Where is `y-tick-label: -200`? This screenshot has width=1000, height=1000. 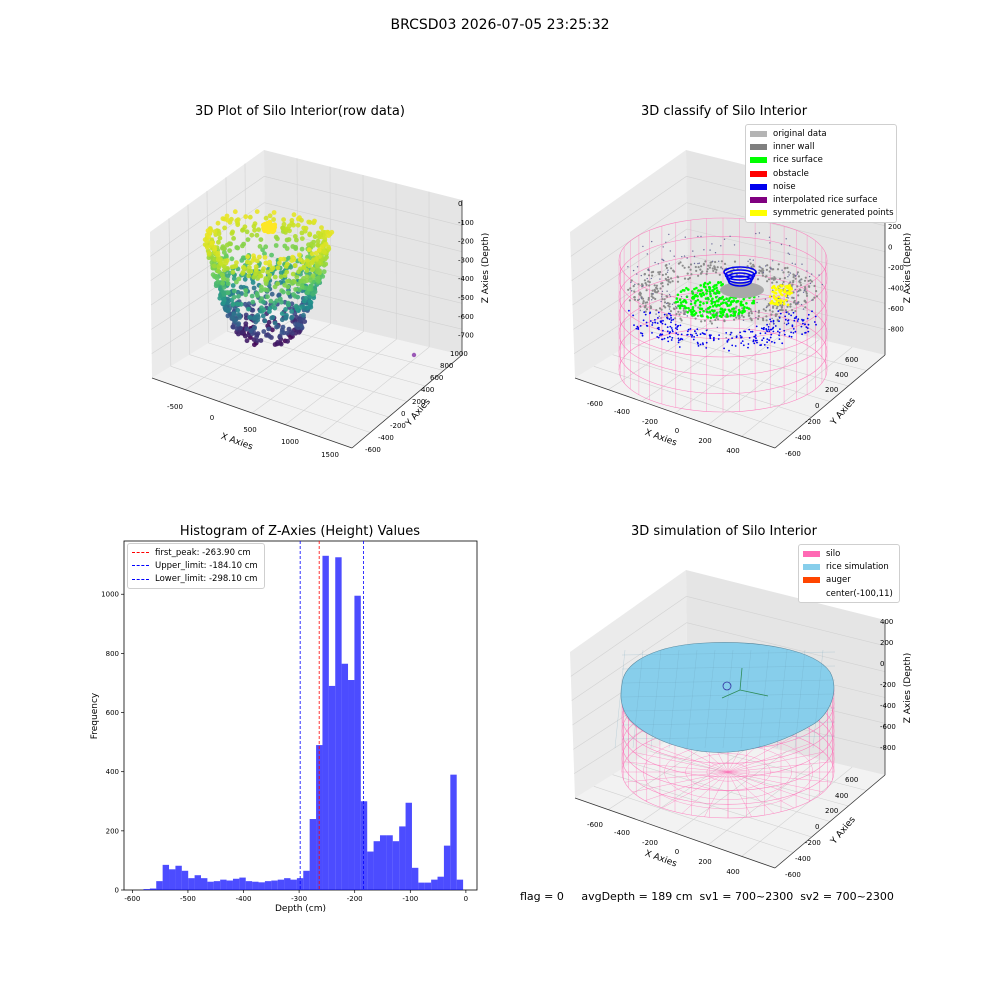
y-tick-label: -200 is located at coordinates (813, 843).